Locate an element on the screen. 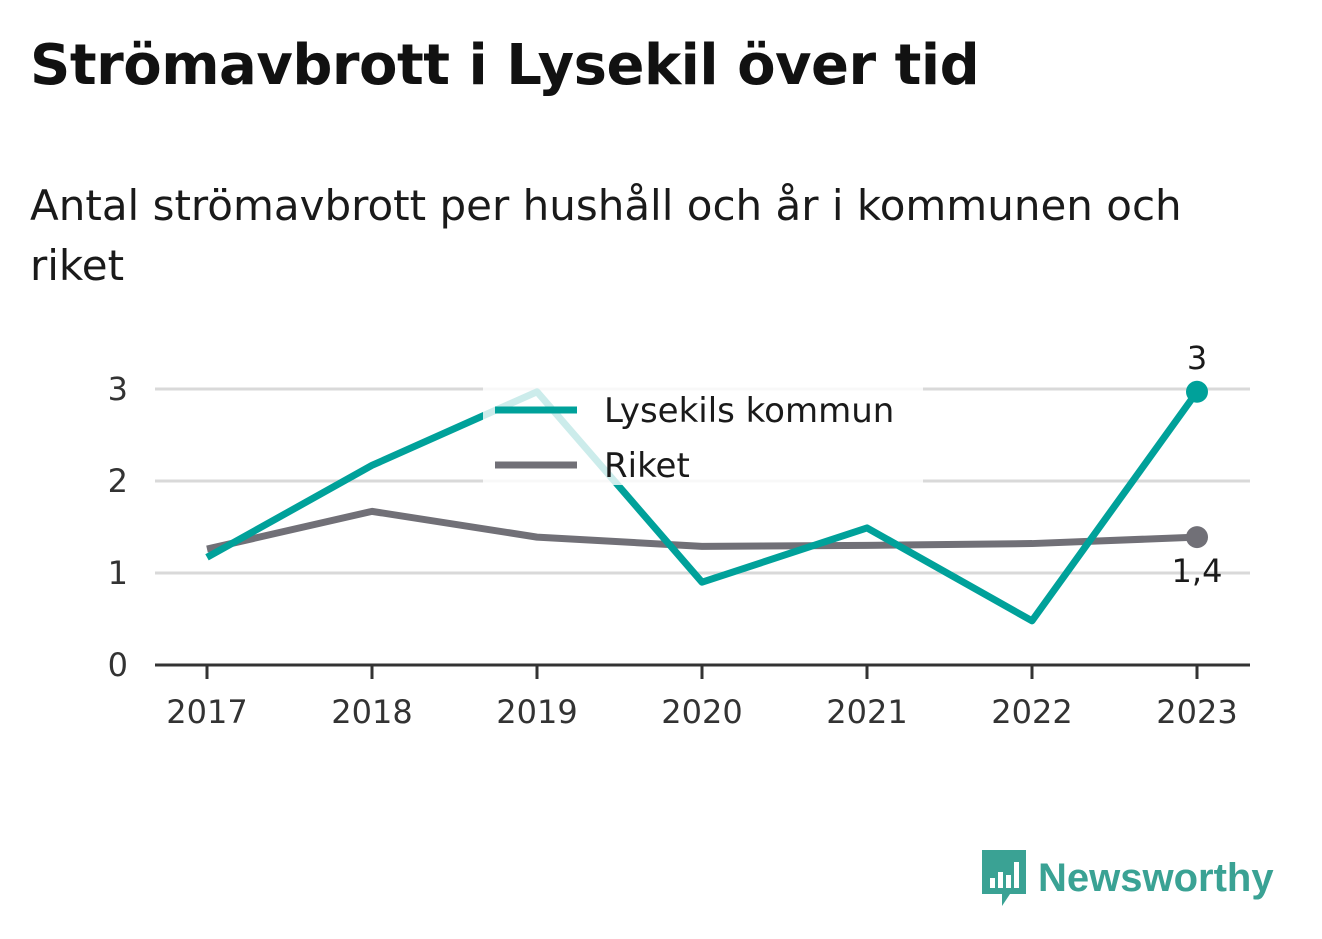  x-tick-label: 2017 is located at coordinates (206, 712).